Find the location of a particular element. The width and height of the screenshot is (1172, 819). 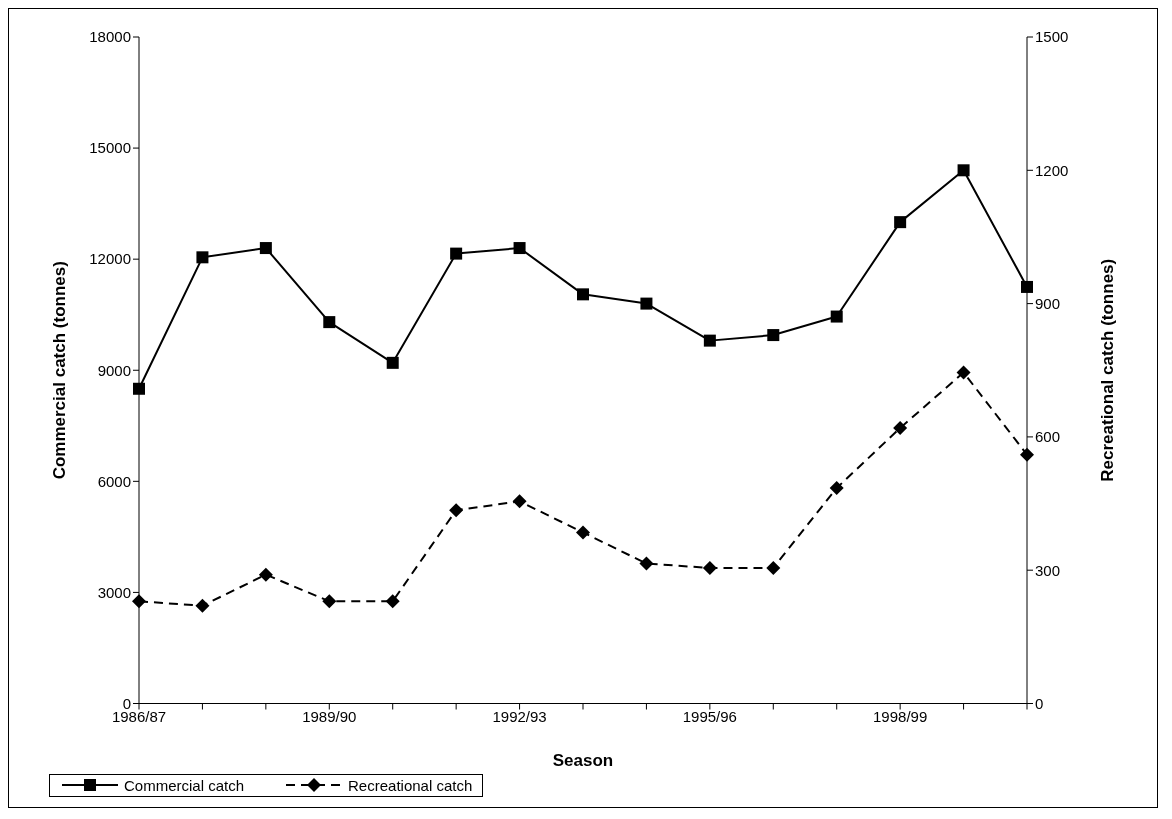

y-tick-label: 15000 is located at coordinates (110, 148).